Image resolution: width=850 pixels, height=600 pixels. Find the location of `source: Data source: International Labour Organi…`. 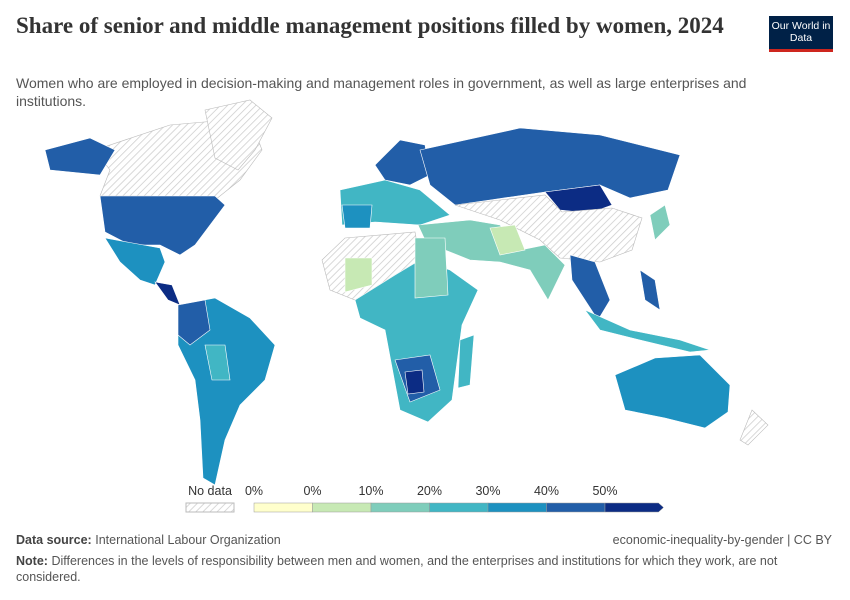

source: Data source: International Labour Organi… is located at coordinates (148, 540).